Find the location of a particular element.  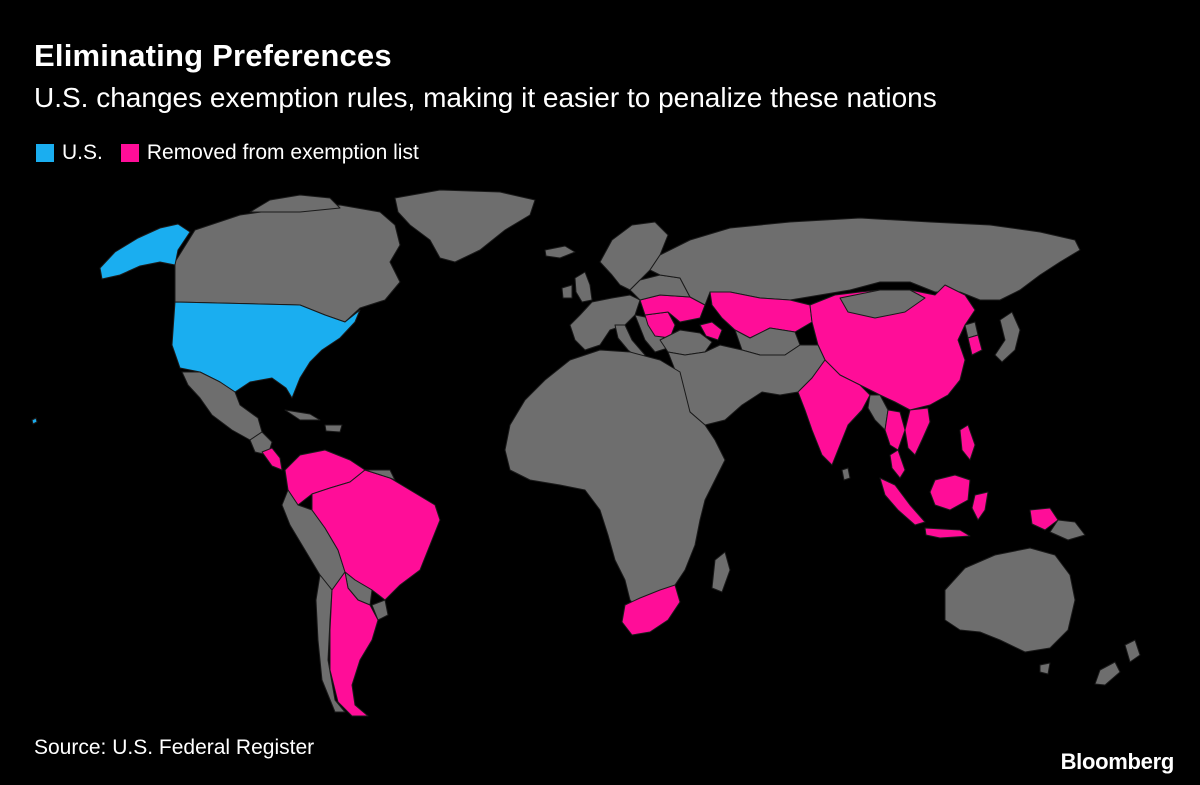

vietnam is located at coordinates (917, 431).